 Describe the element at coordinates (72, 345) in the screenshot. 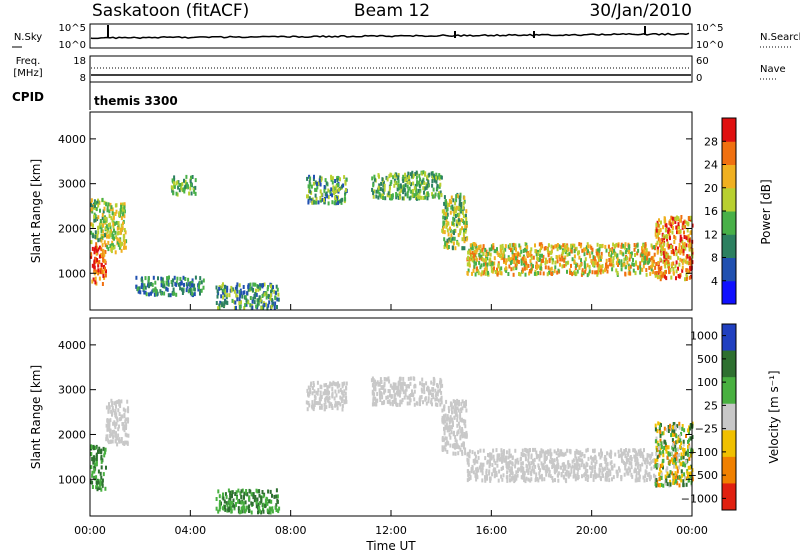

I see `y-tick-label-1-3: 4000` at that location.